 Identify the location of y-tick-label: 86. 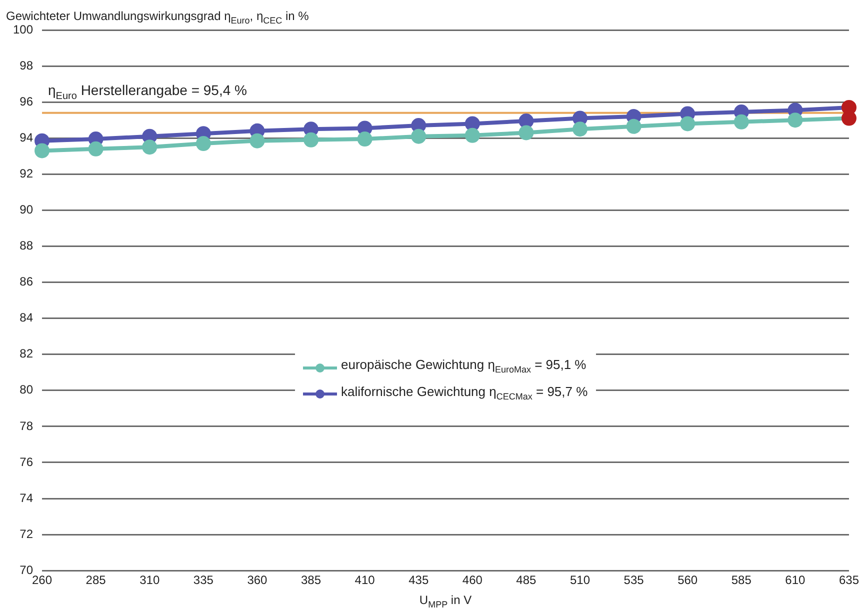
(27, 281).